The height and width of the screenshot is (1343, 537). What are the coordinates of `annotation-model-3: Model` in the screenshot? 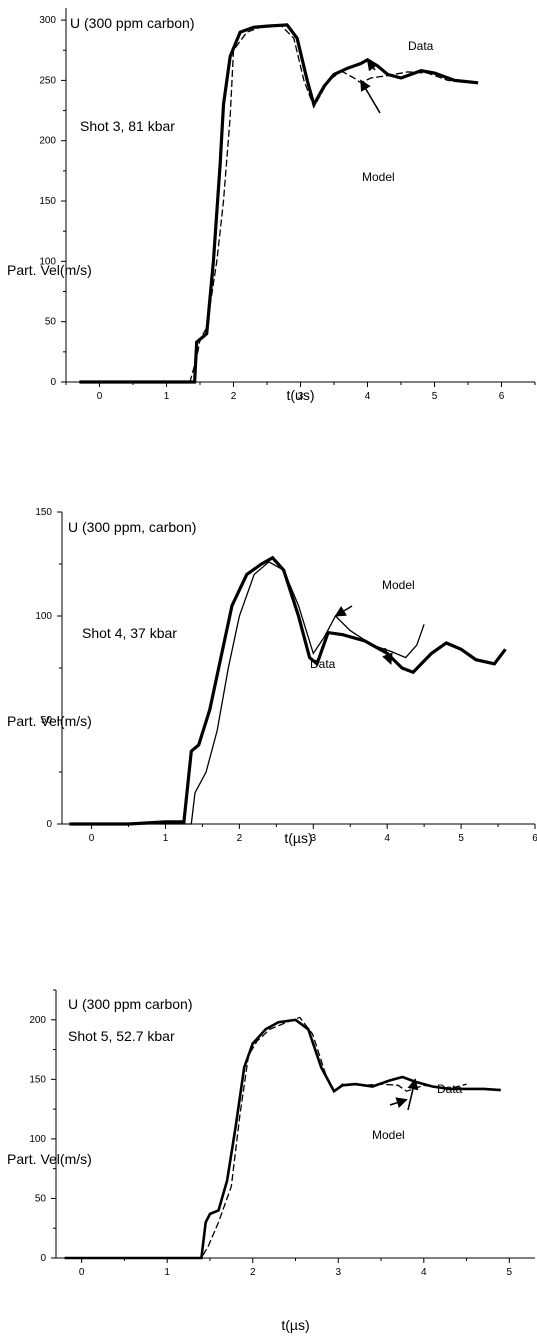 It's located at (388, 1135).